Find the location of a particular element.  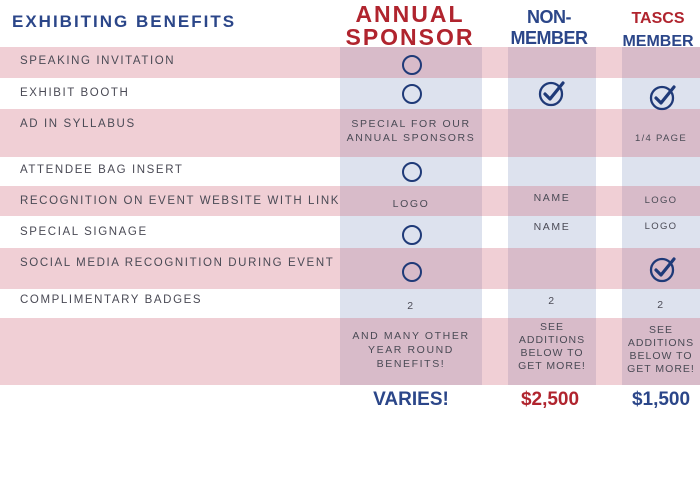

extra-tascs-line: ADDITIONS is located at coordinates (661, 343).